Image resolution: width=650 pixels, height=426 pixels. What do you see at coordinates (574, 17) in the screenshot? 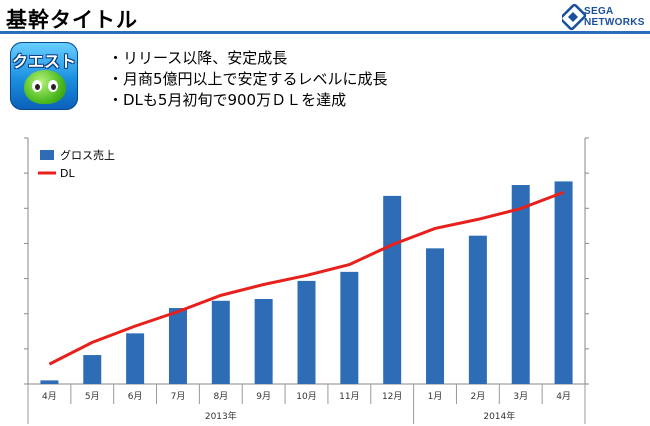
I see `sega-networks-logo` at bounding box center [574, 17].